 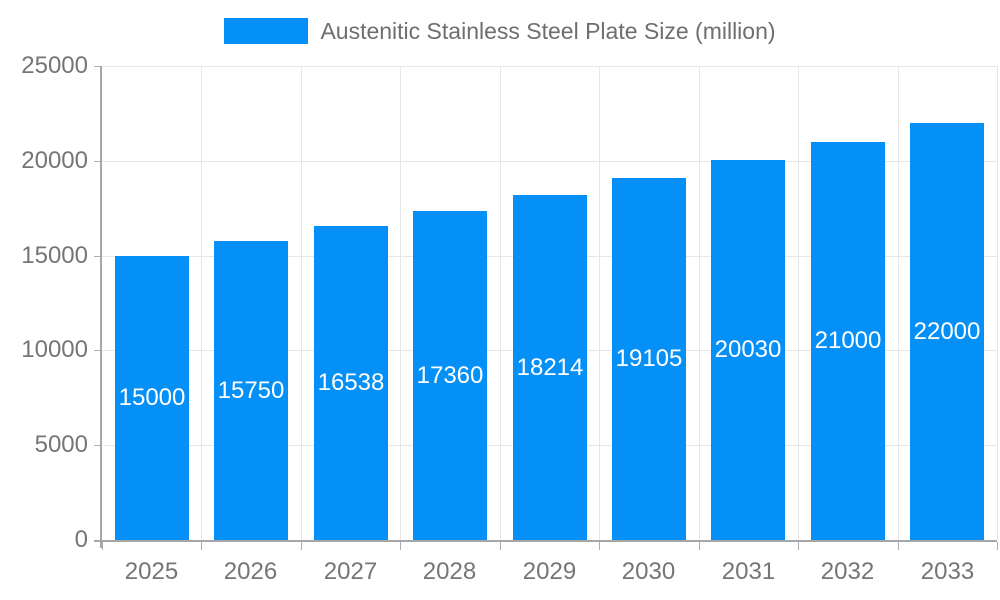 What do you see at coordinates (266, 31) in the screenshot?
I see `legend-swatch-icon` at bounding box center [266, 31].